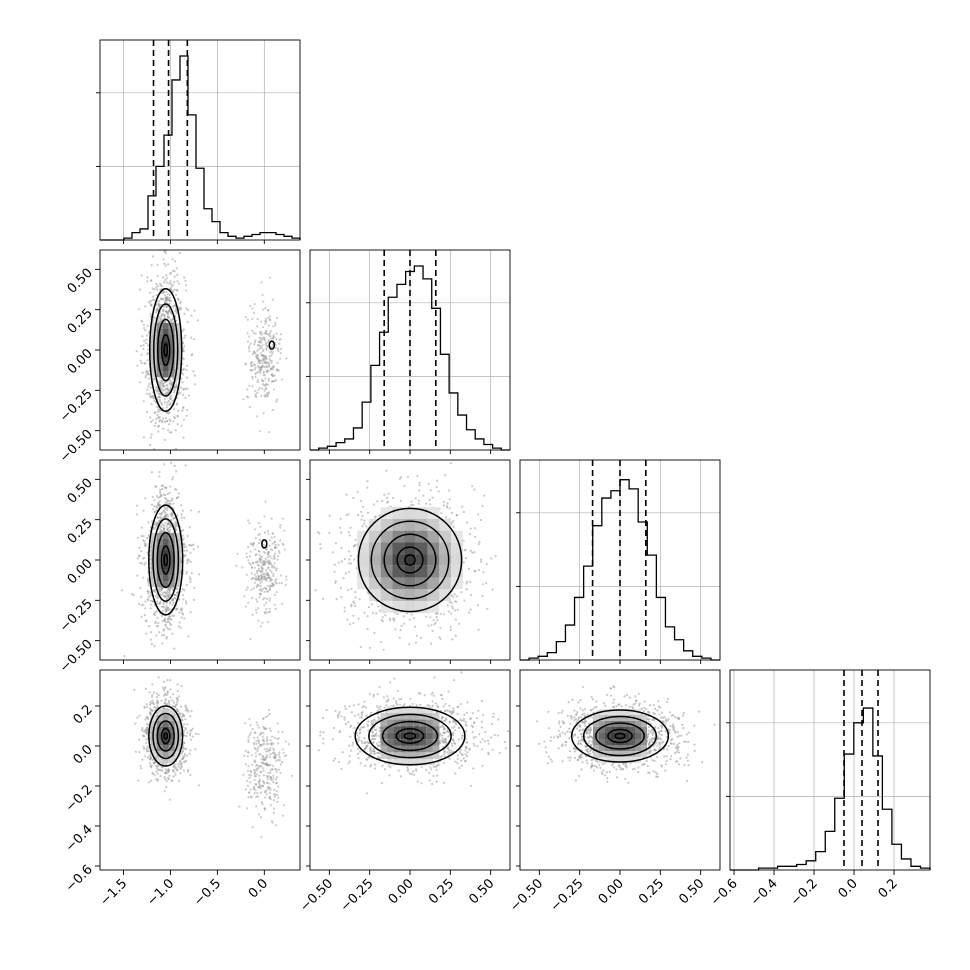 This screenshot has width=970, height=970. What do you see at coordinates (264, 544) in the screenshot?
I see `contour-island` at bounding box center [264, 544].